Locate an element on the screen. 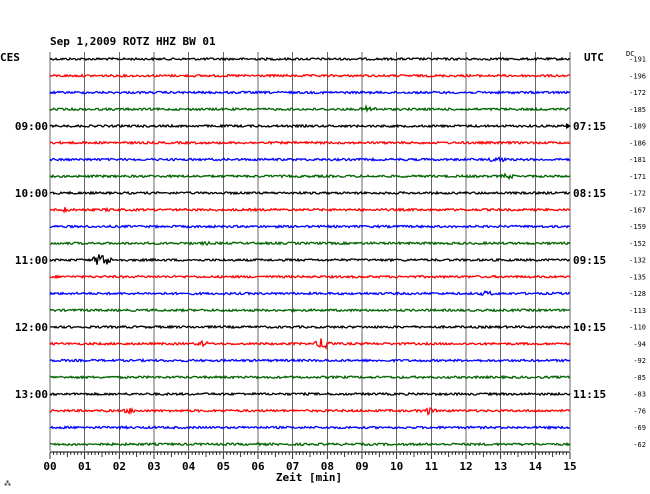 The height and width of the screenshot is (494, 650). dc-offset-label: -69 is located at coordinates (639, 428).